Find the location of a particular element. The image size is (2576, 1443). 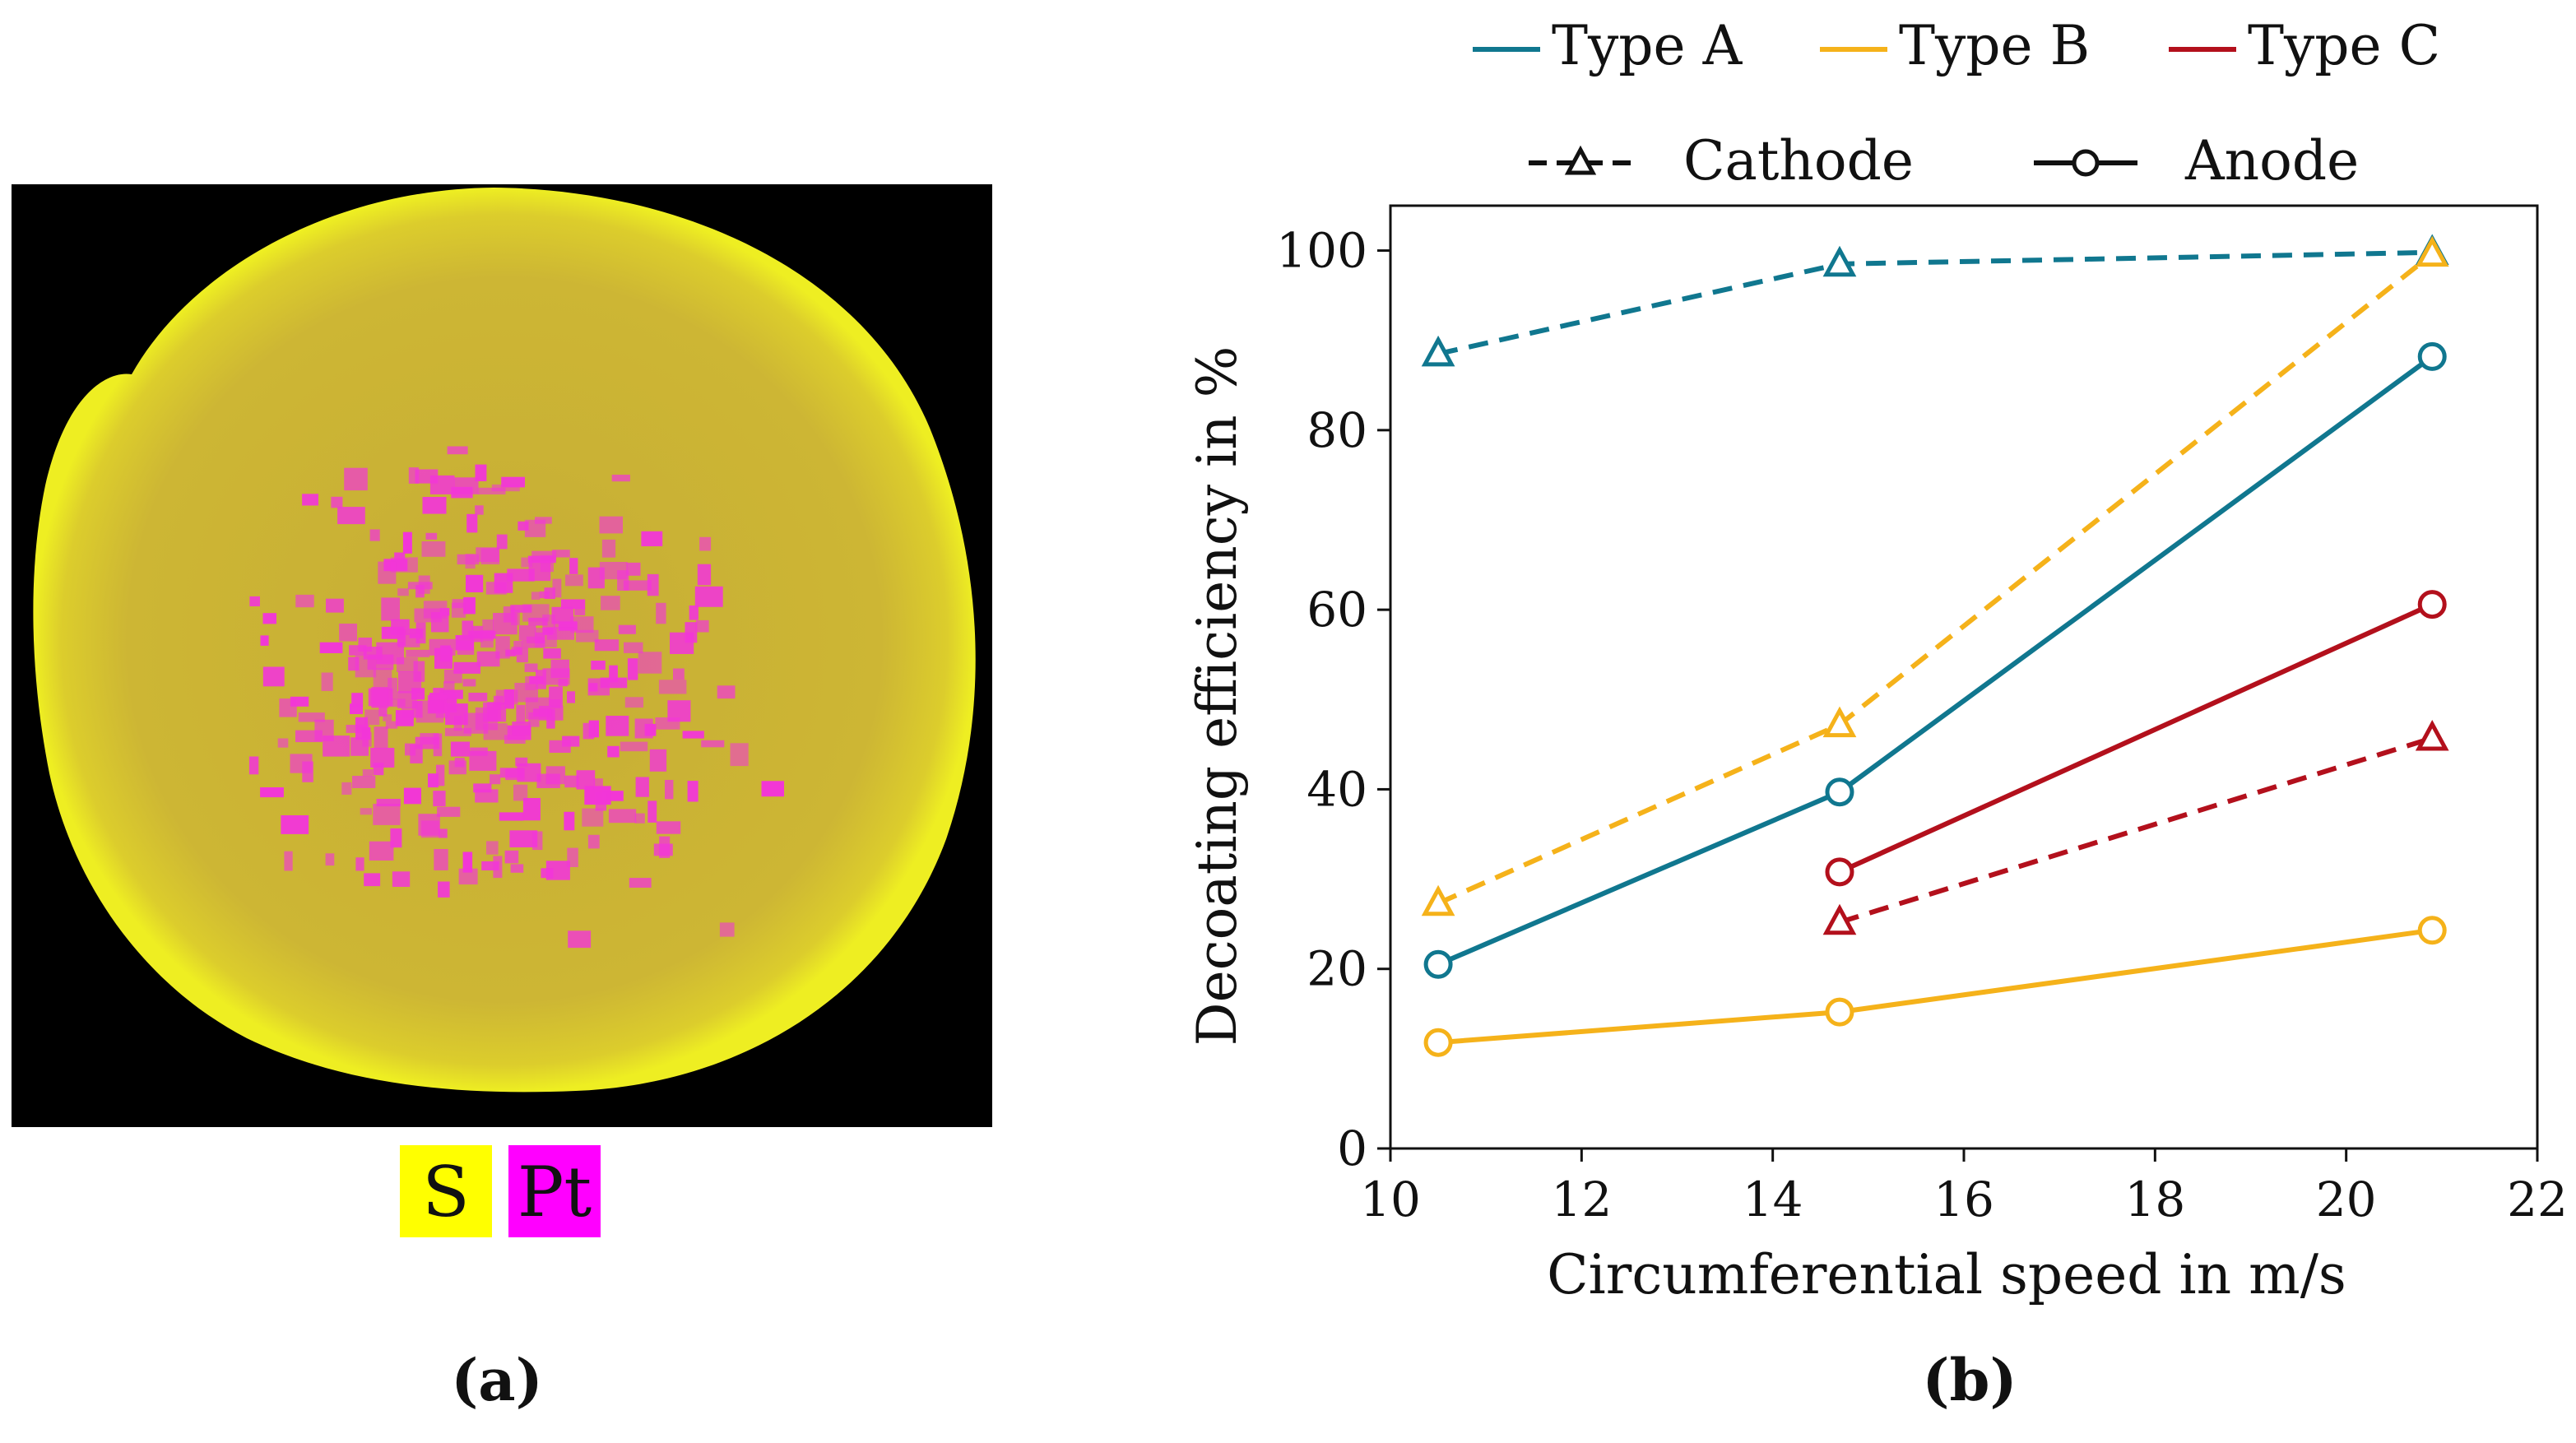

legend-s-label: S is located at coordinates (446, 1192).